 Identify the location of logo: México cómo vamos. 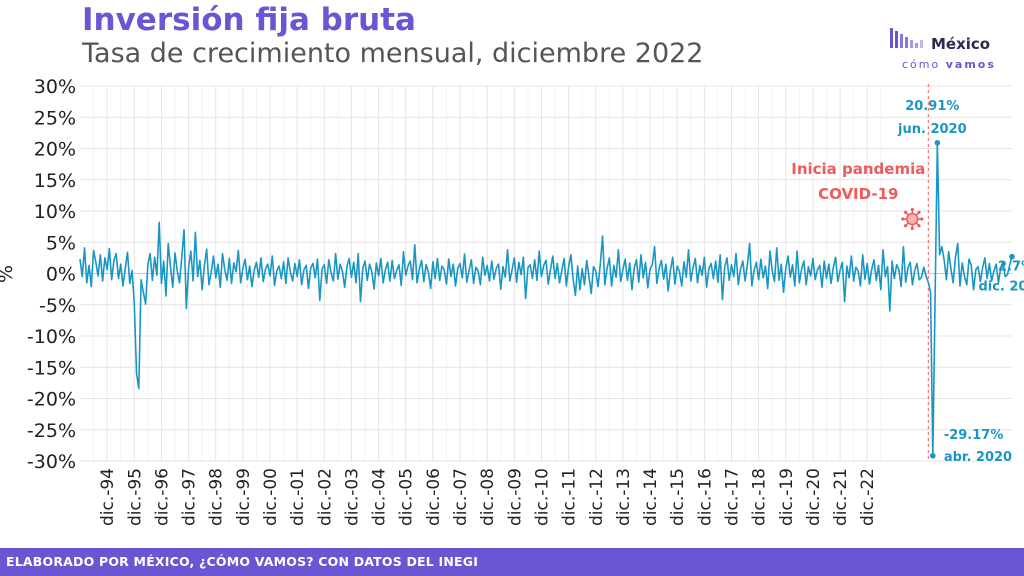
(943, 49).